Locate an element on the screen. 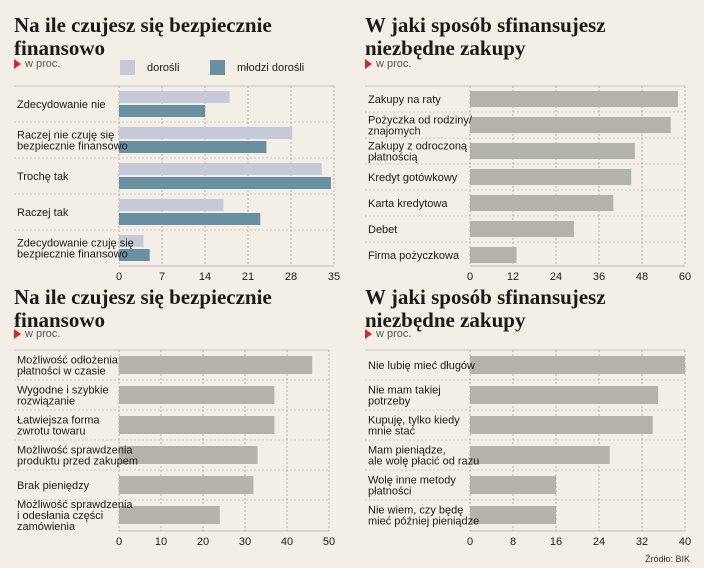  legend-label: młodzi dorośli is located at coordinates (271, 67).